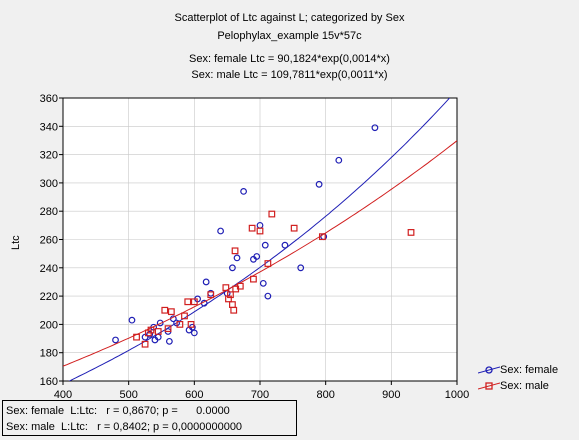 Image resolution: width=579 pixels, height=440 pixels. I want to click on y-axis-label: Ltc, so click(16, 242).